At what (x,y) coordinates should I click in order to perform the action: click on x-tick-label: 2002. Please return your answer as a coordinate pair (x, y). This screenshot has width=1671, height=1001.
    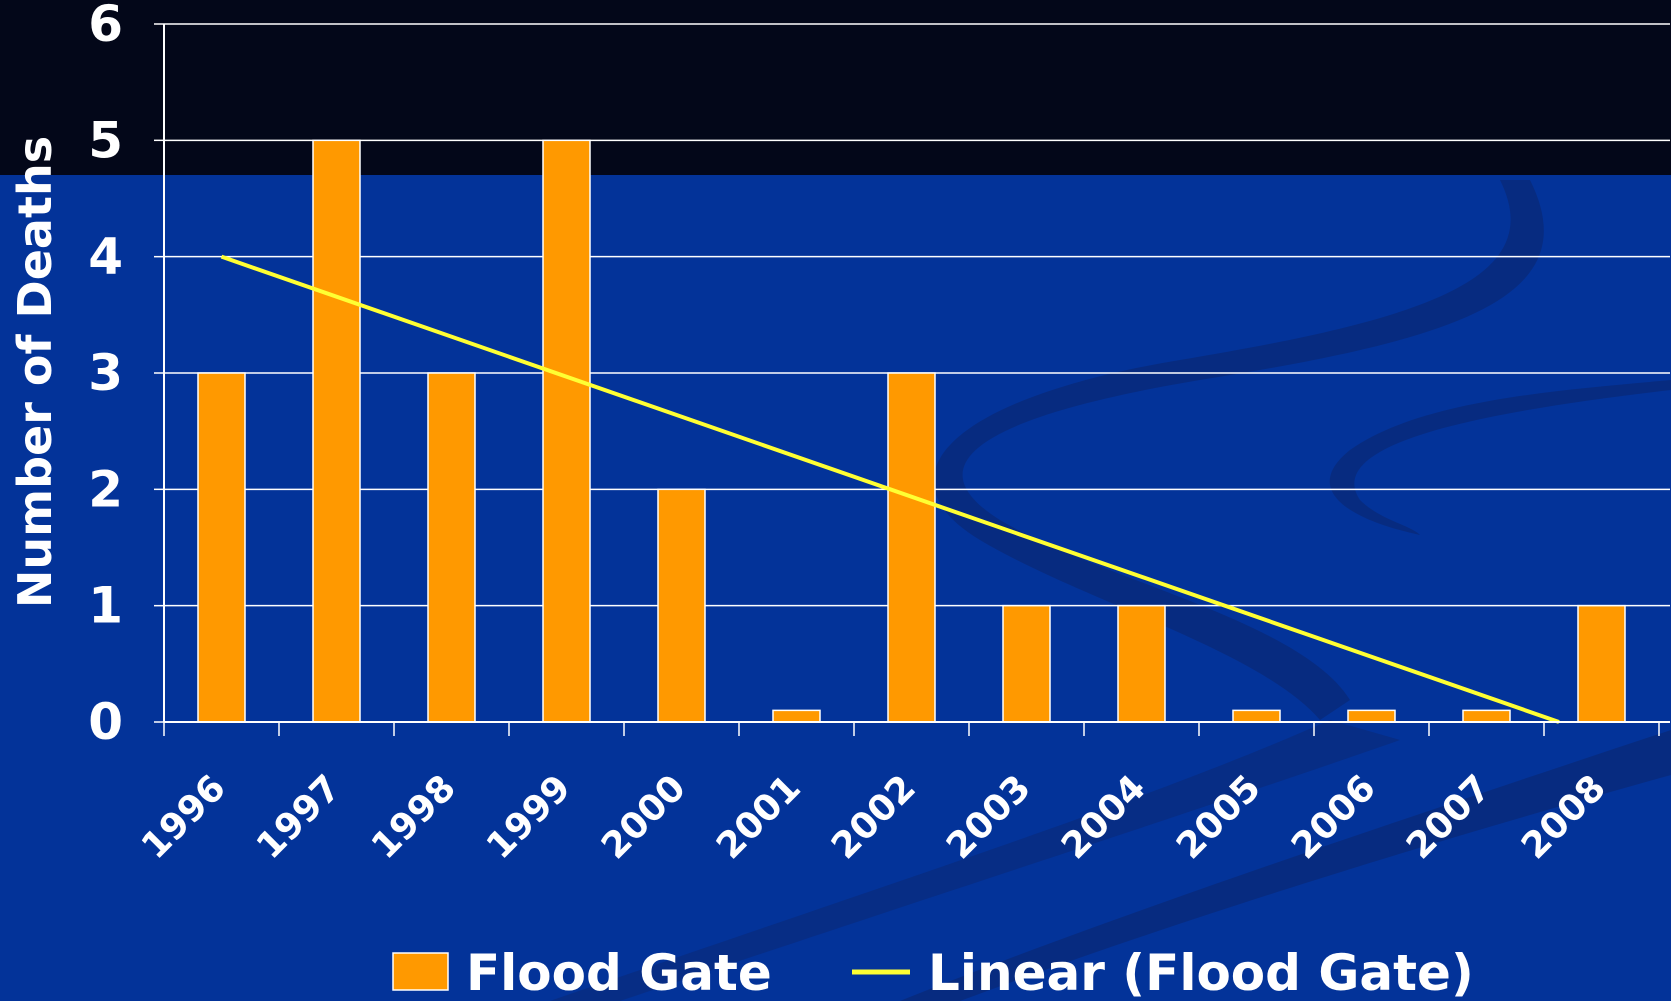
    Looking at the image, I should click on (874, 817).